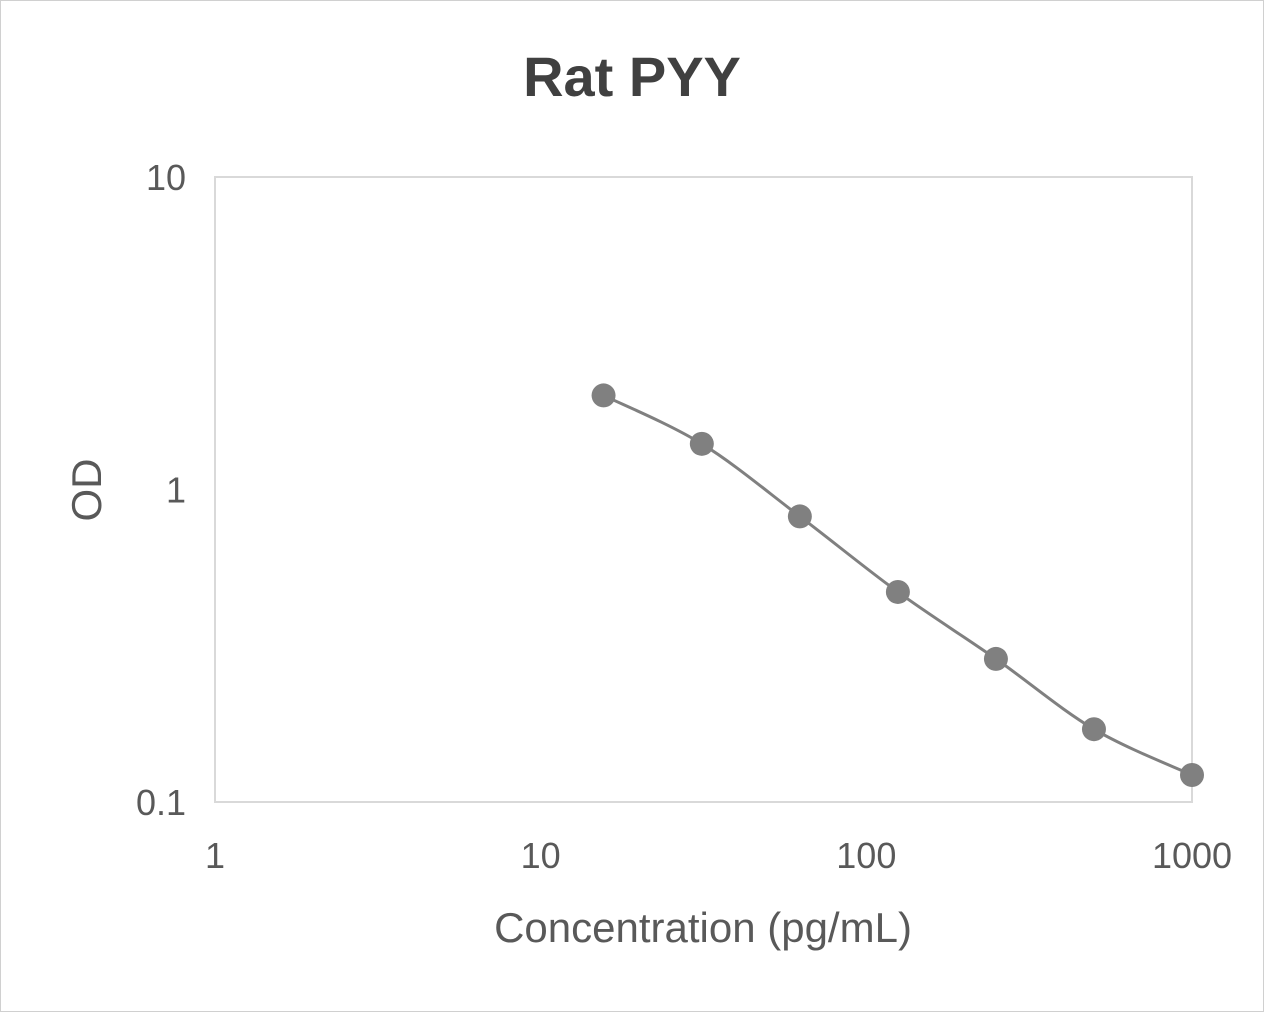  I want to click on x-tick-label: 100, so click(866, 855).